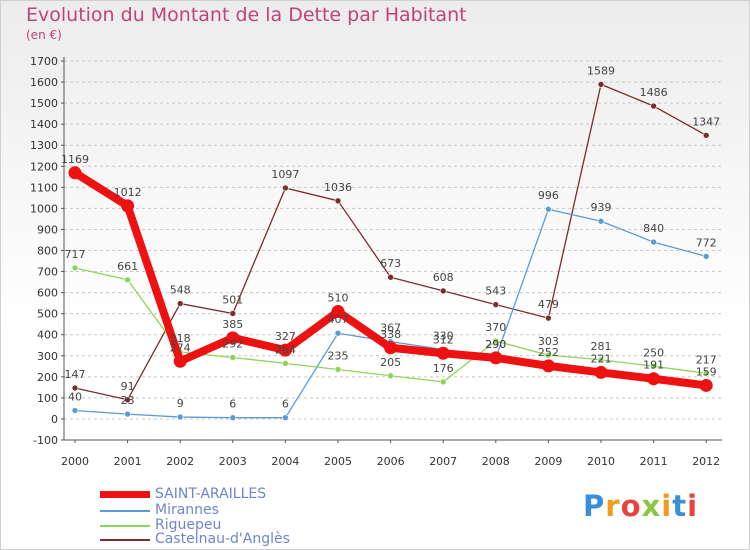  What do you see at coordinates (338, 298) in the screenshot?
I see `data-label: 510` at bounding box center [338, 298].